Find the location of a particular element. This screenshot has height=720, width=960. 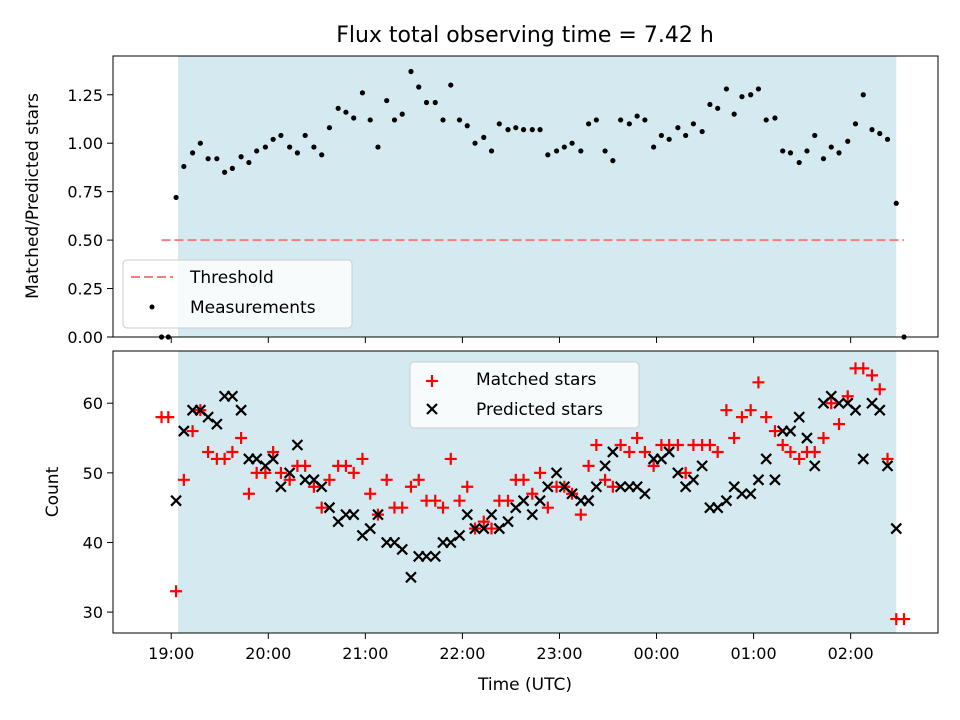

y-tick-label: 40 is located at coordinates (93, 542).